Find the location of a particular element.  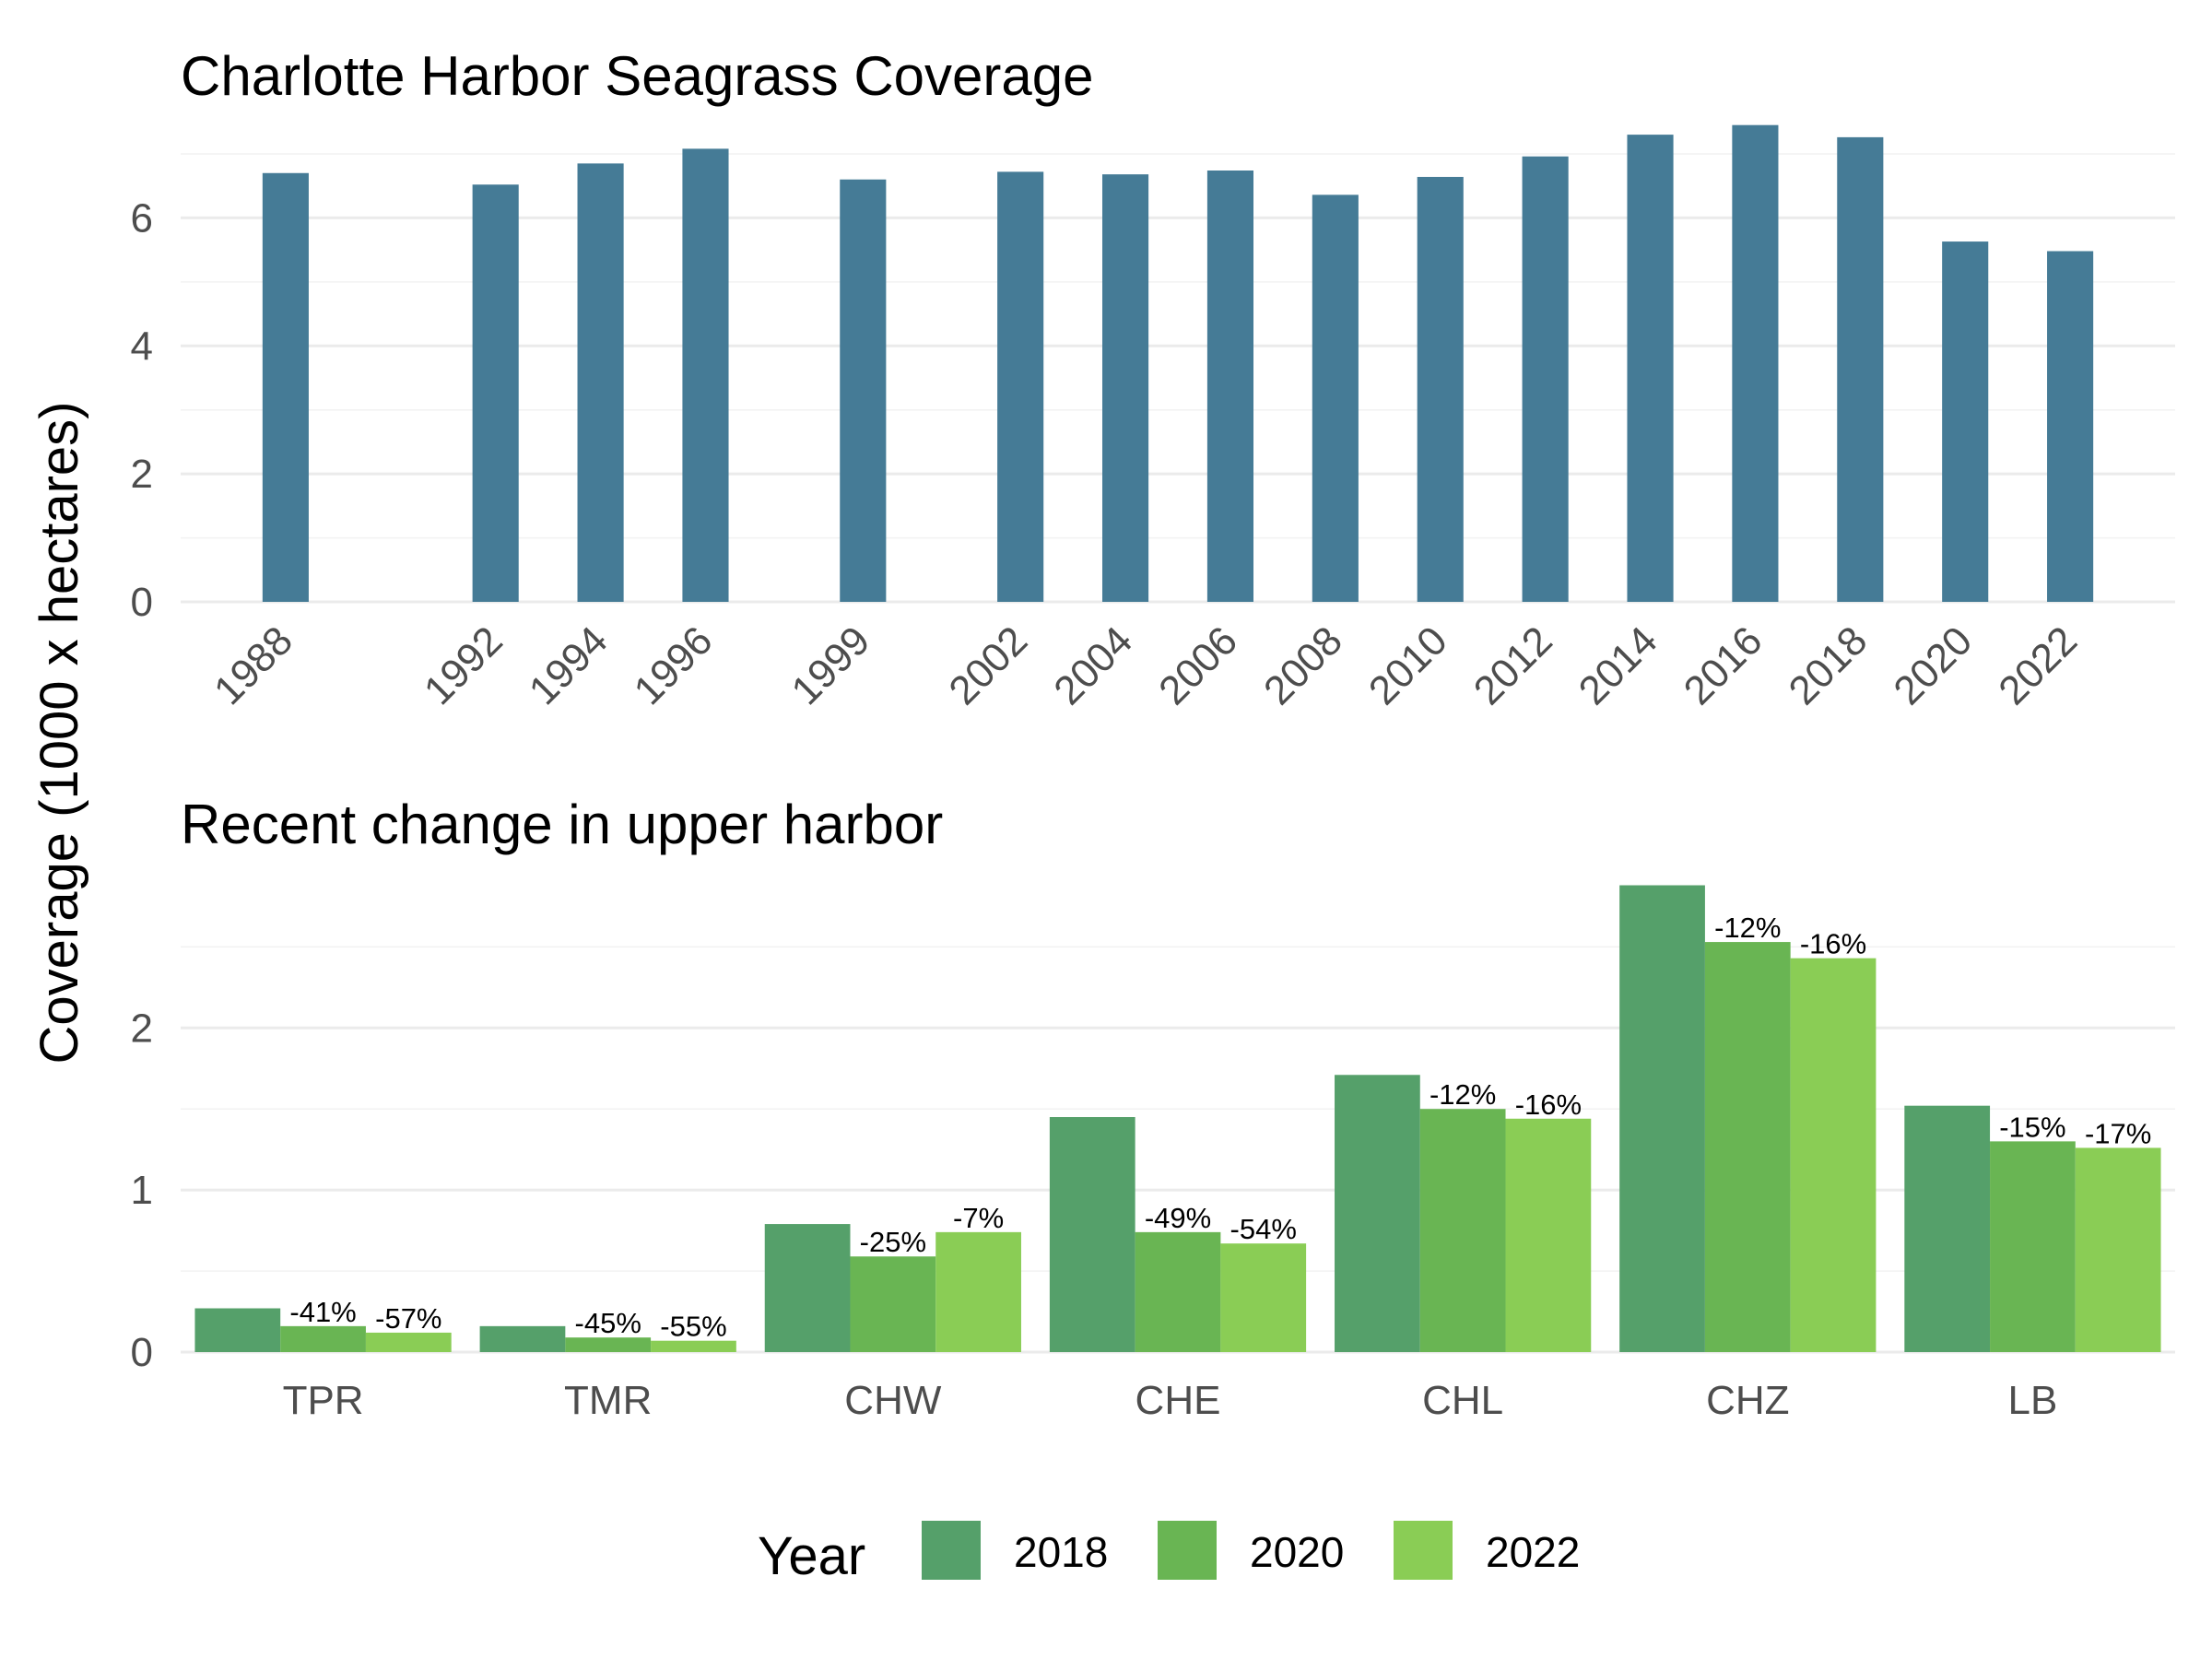

bottom-bar-CHW-2022 is located at coordinates (978, 1291).